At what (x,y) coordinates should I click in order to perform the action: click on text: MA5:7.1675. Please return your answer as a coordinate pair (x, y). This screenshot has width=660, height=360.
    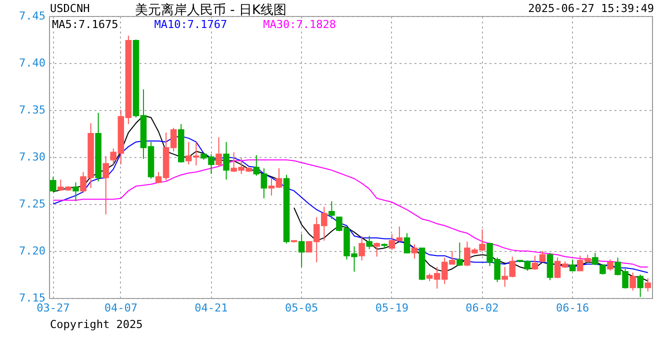
    Looking at the image, I should click on (85, 24).